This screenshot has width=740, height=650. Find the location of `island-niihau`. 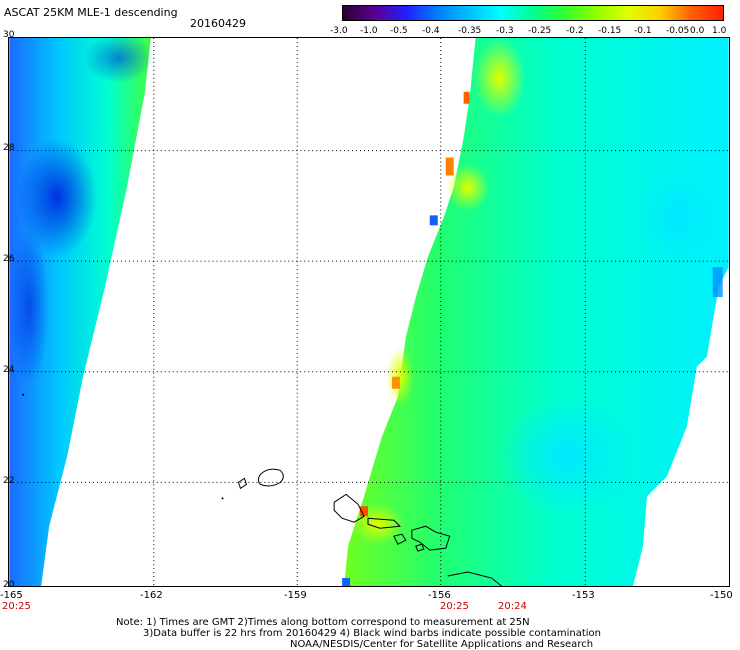

island-niihau is located at coordinates (242, 483).